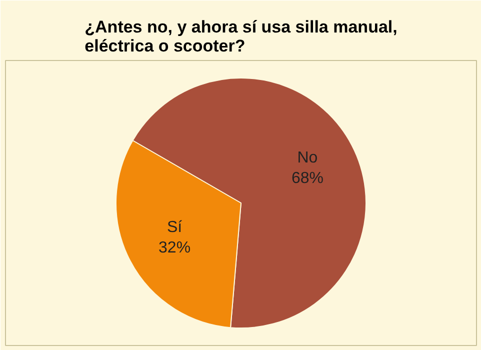 The width and height of the screenshot is (481, 350). I want to click on chart-title: ¿Antes no, y ahora sí usa silla manual, eléctrica o scooter?, so click(241, 37).